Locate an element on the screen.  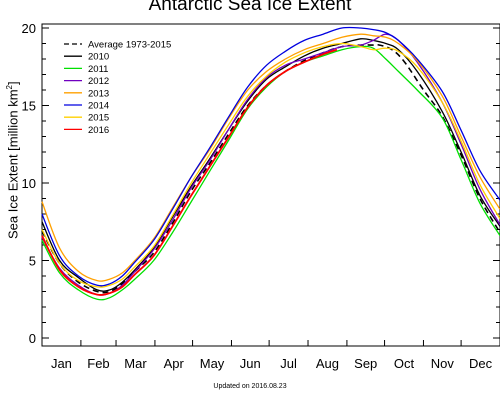
x-tick-label: Sep is located at coordinates (365, 363).